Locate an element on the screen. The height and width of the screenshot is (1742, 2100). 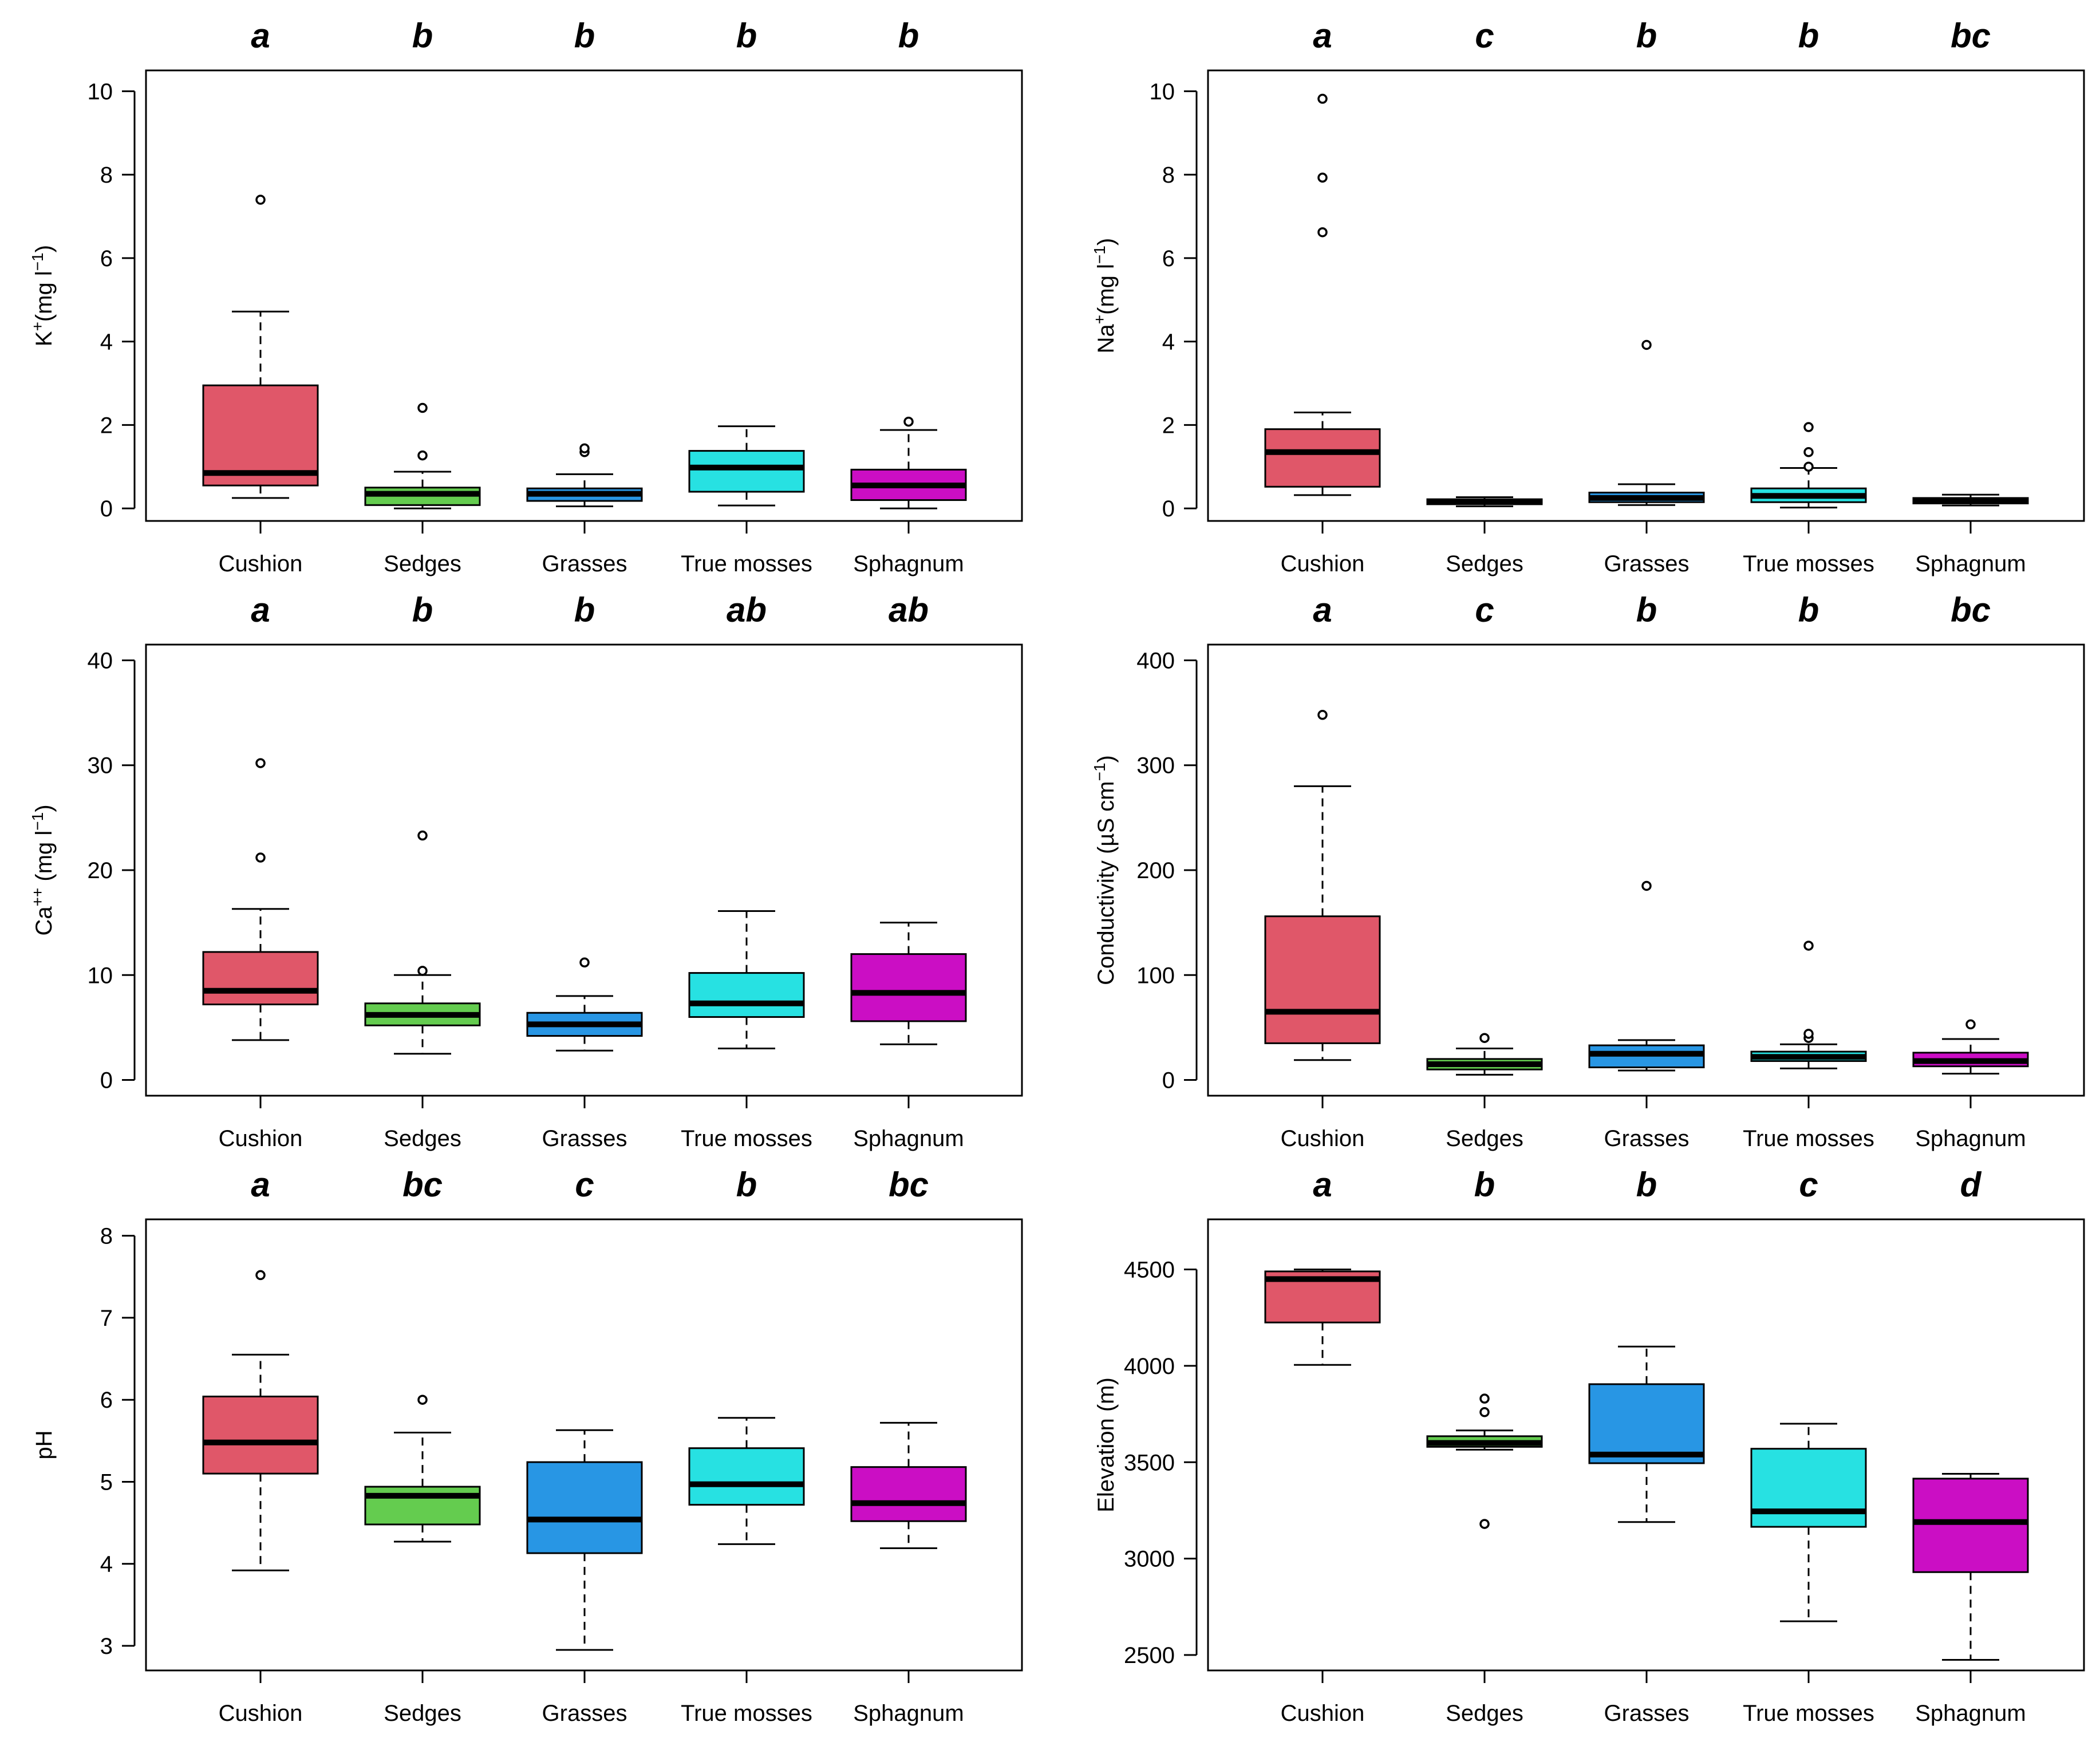
y-axis-title: pH is located at coordinates (44, 1445).